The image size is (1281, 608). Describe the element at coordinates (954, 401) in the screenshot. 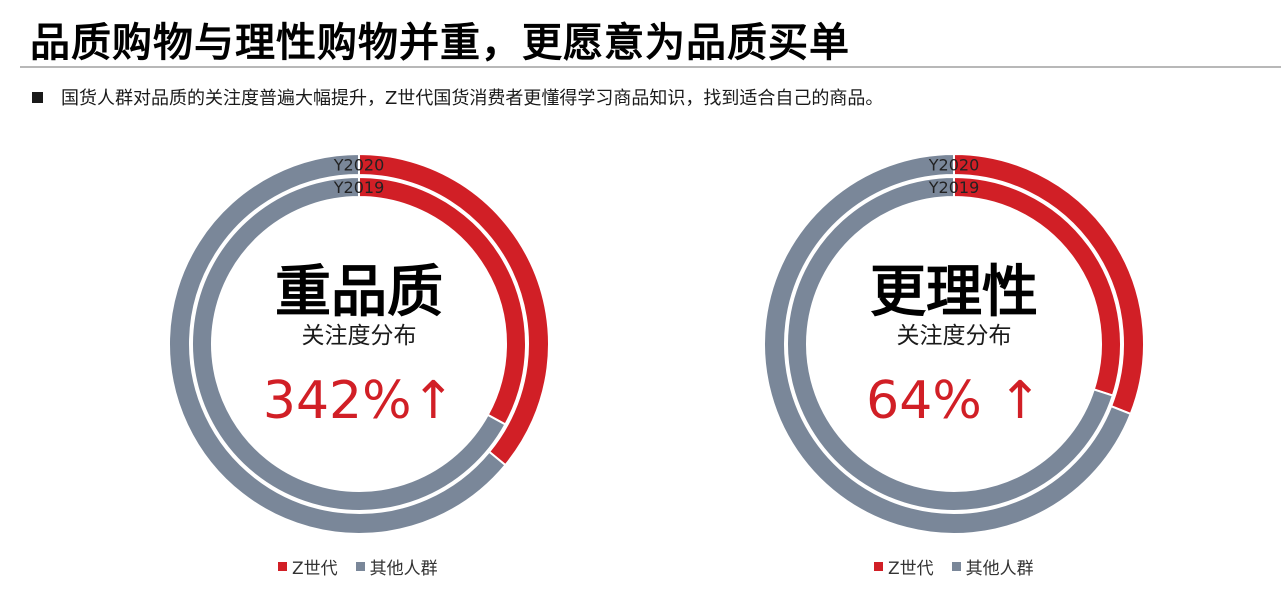

I see `growth-value: 64% ↑` at that location.